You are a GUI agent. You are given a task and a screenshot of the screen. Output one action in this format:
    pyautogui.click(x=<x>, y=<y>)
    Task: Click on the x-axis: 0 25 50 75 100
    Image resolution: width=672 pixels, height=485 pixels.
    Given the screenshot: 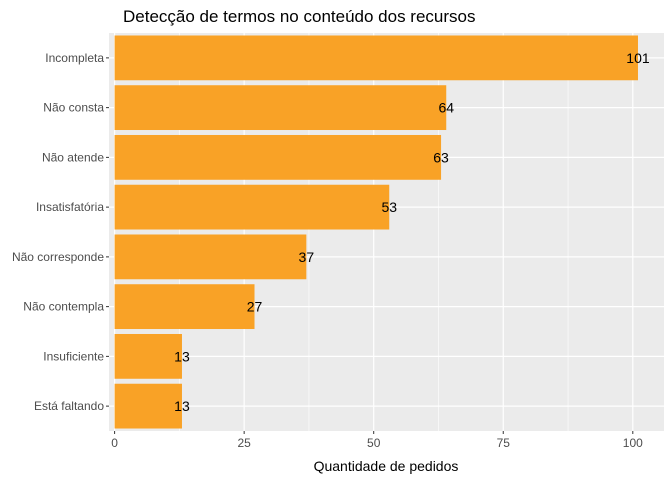 What is the action you would take?
    pyautogui.click(x=377, y=440)
    